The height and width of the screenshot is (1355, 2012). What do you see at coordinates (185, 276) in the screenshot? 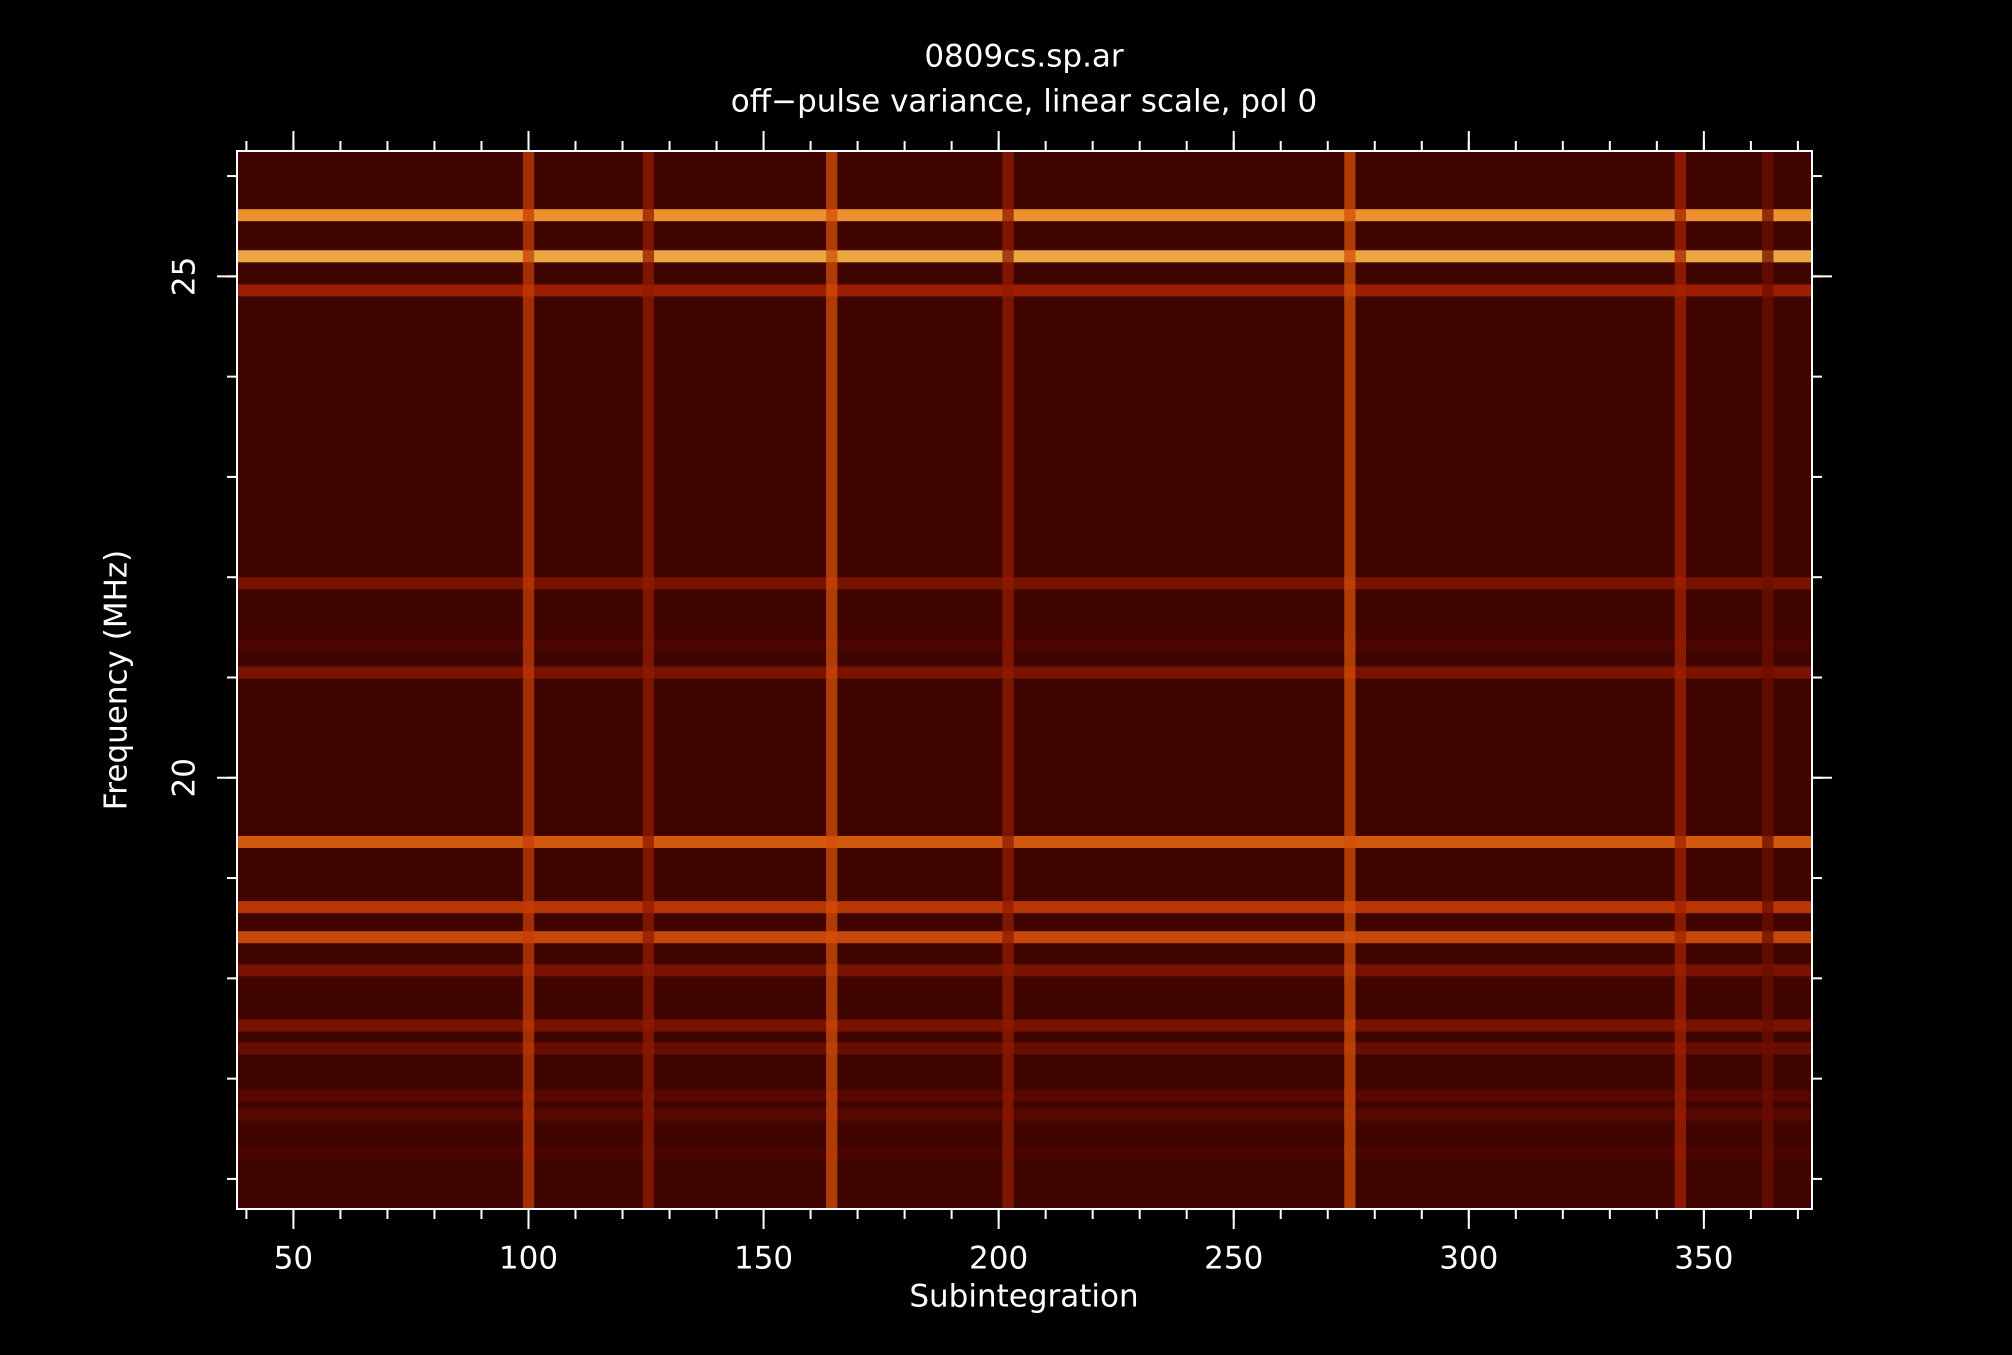
I see `y-tick-label: 25` at bounding box center [185, 276].